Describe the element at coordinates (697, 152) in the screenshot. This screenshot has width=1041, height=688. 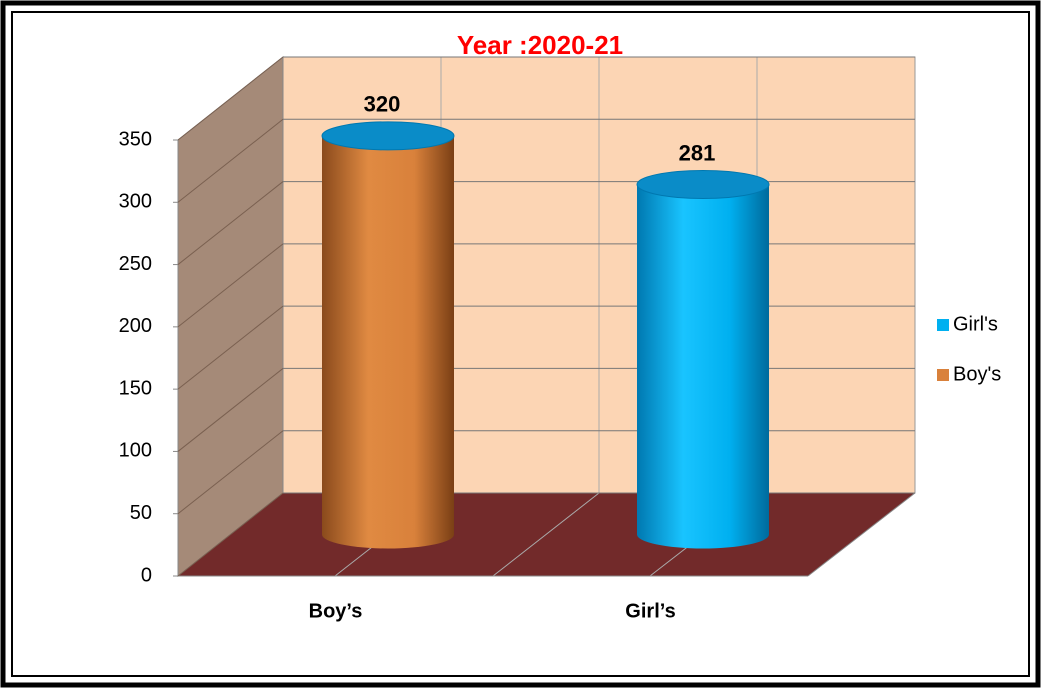
I see `data-label: 281` at that location.